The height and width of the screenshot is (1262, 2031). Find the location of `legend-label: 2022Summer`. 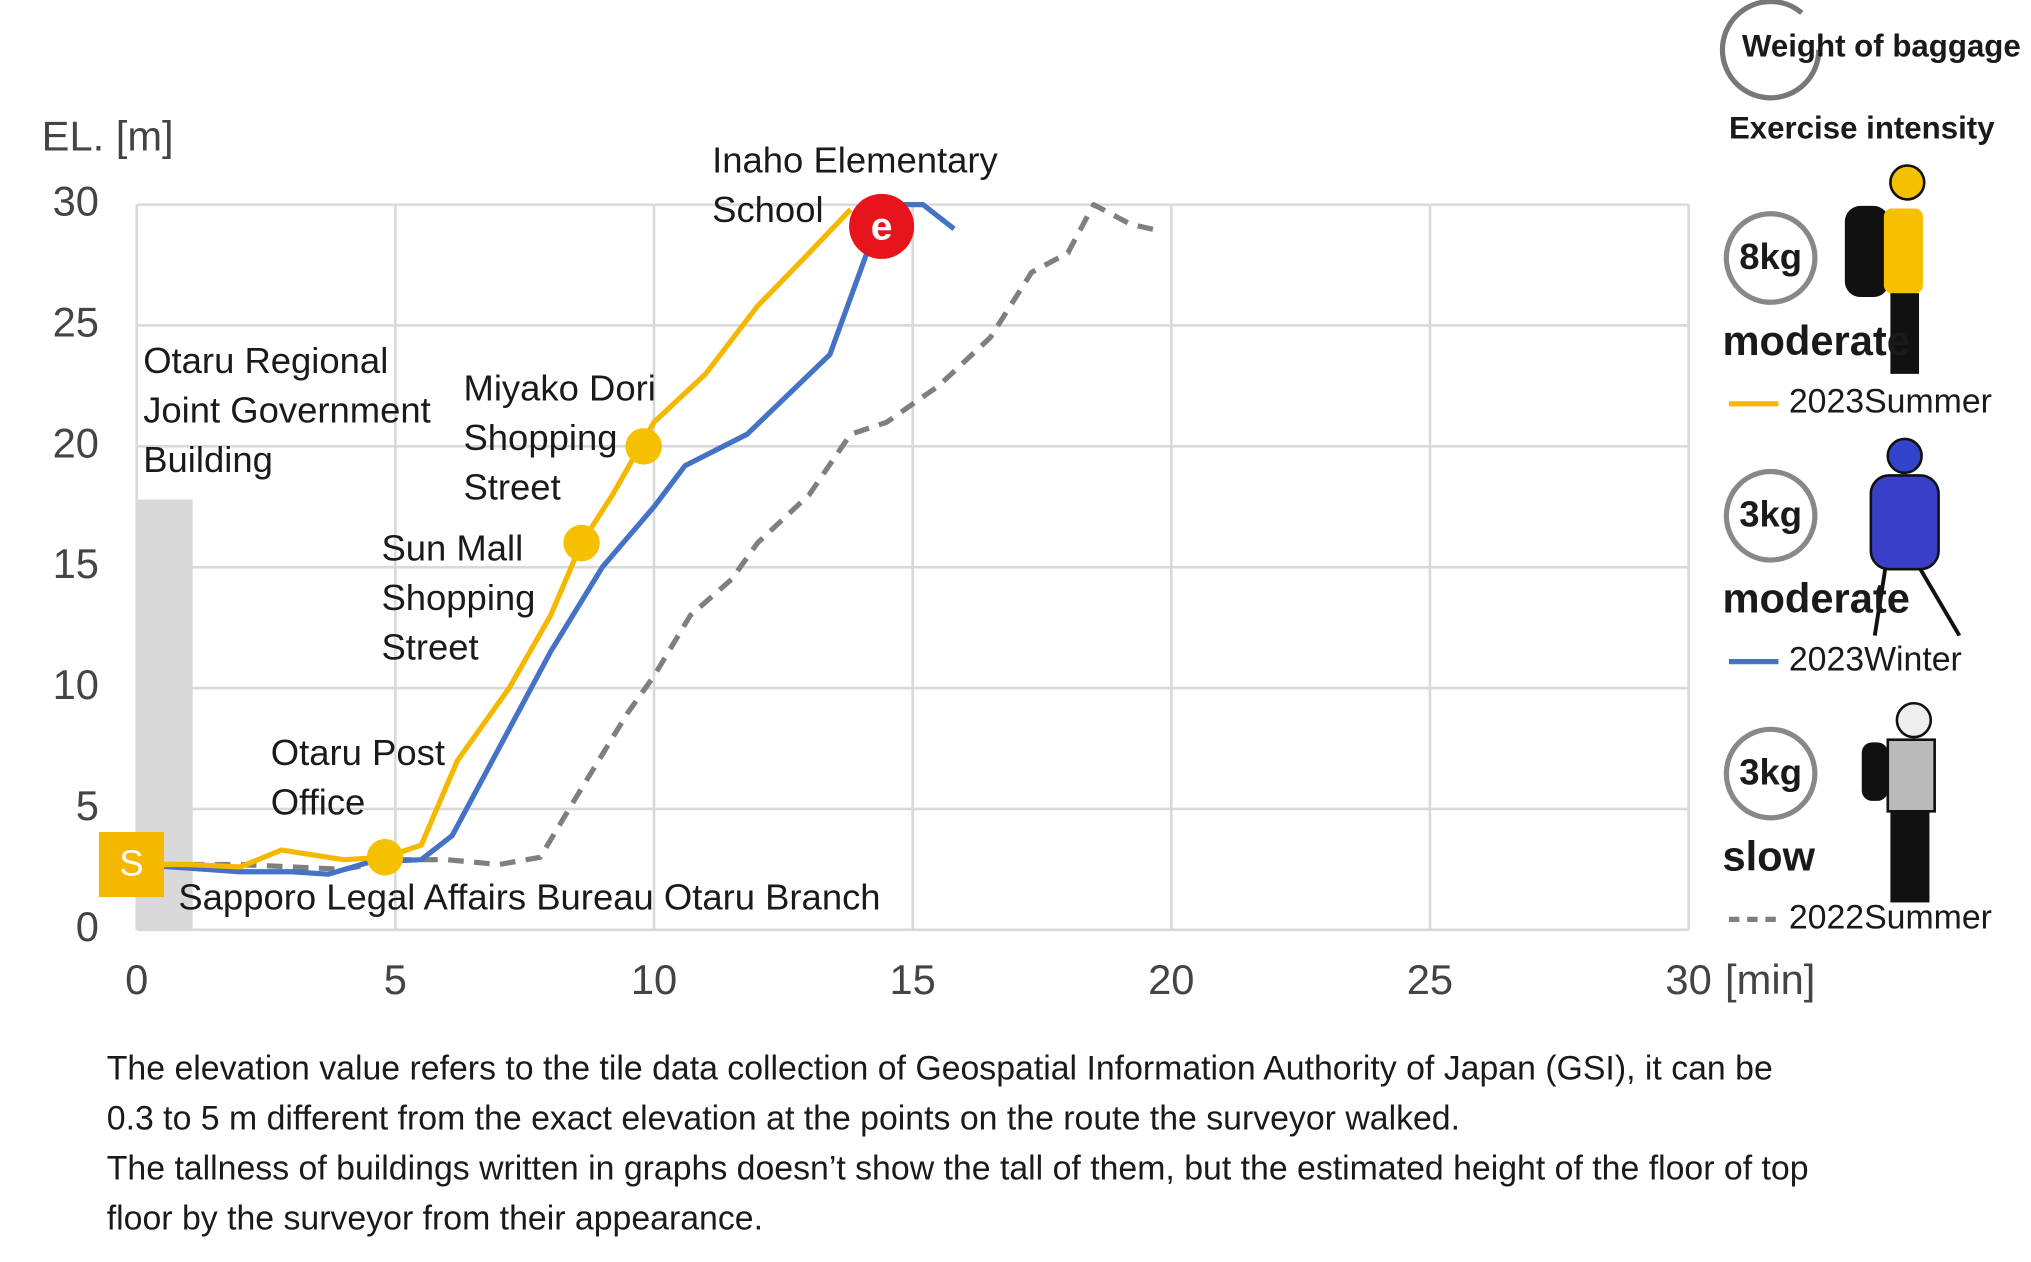

legend-label: 2022Summer is located at coordinates (1890, 917).